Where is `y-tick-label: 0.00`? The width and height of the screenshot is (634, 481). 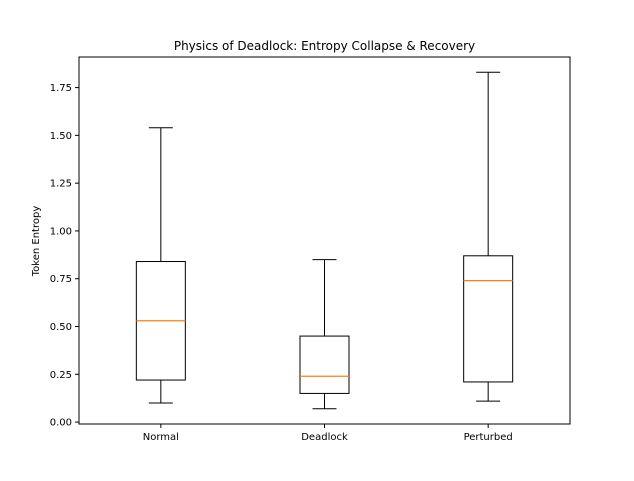
y-tick-label: 0.00 is located at coordinates (61, 423).